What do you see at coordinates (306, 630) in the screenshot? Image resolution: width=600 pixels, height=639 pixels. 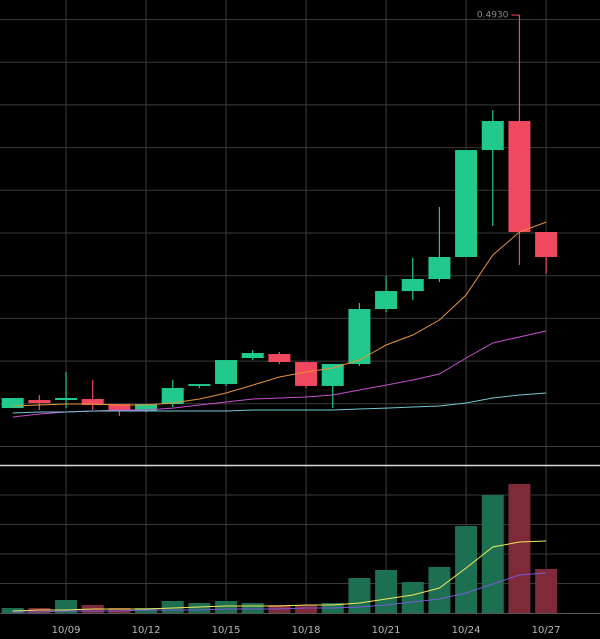 I see `x-tick-label: 10/18` at bounding box center [306, 630].